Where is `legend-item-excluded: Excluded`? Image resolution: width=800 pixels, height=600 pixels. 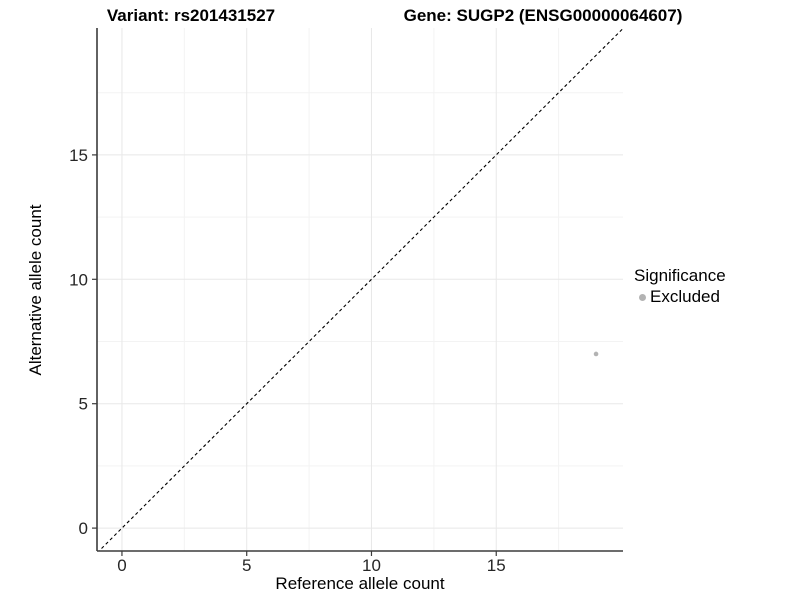
legend-item-excluded: Excluded is located at coordinates (680, 297).